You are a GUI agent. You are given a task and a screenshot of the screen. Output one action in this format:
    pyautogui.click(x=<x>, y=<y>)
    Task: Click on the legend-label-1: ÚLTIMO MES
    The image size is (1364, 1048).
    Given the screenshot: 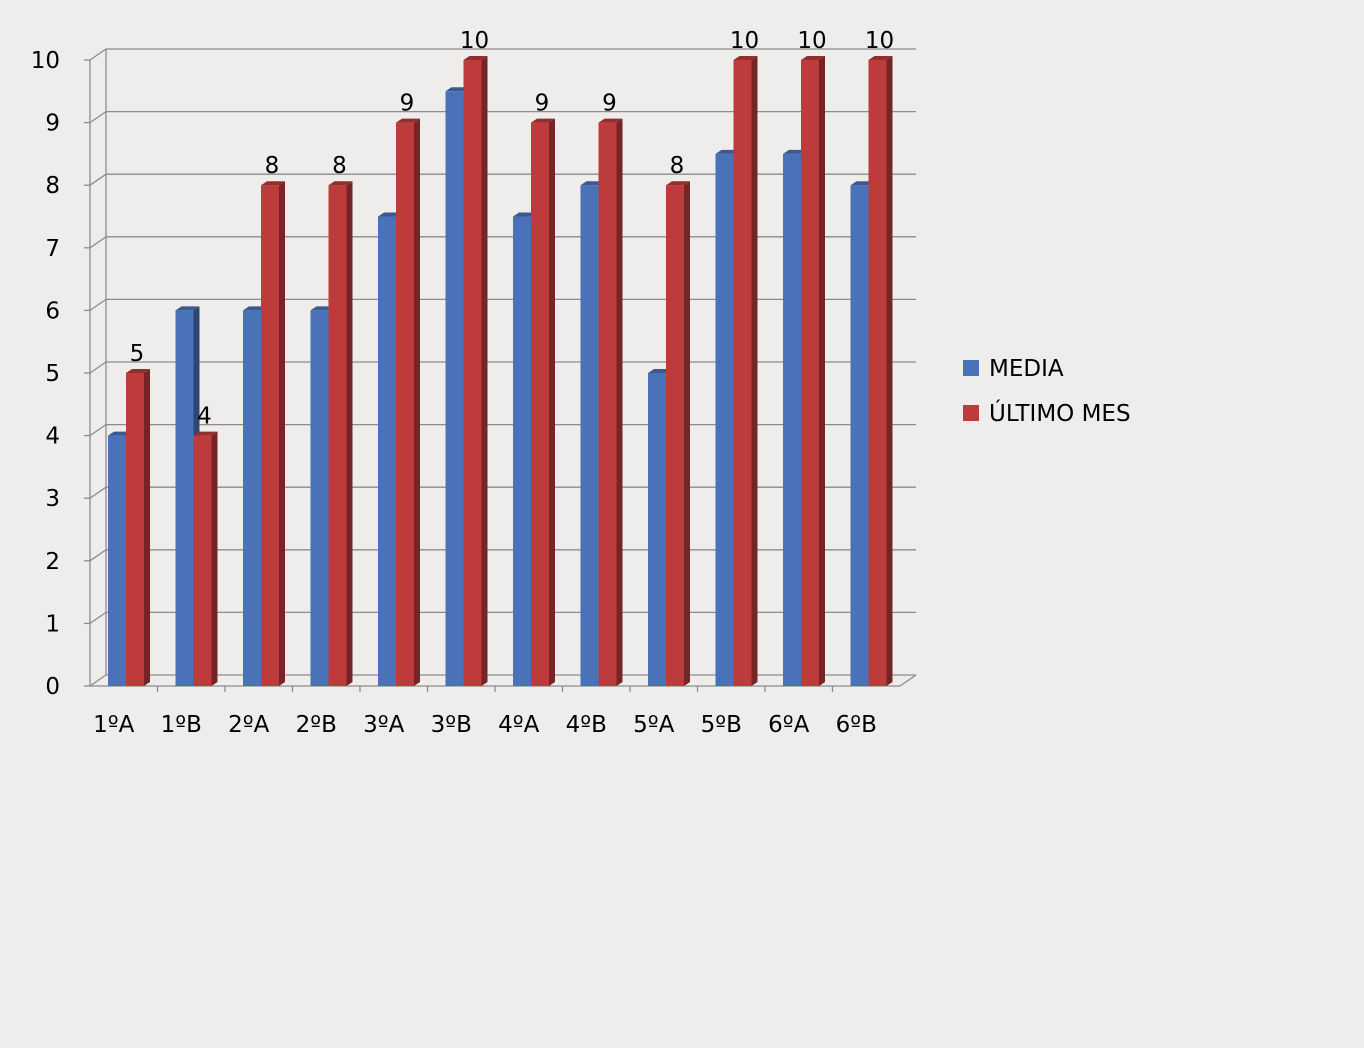 What is the action you would take?
    pyautogui.click(x=1060, y=413)
    